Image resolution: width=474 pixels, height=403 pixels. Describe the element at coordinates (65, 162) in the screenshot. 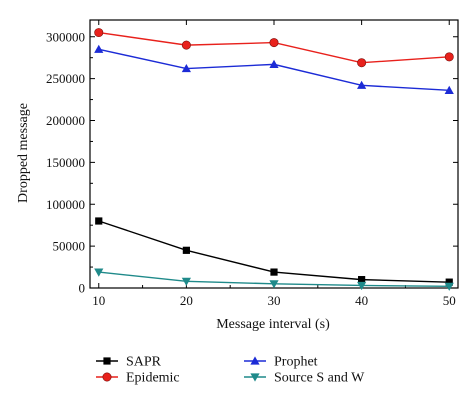

I see `y-tick-label: 150000` at that location.